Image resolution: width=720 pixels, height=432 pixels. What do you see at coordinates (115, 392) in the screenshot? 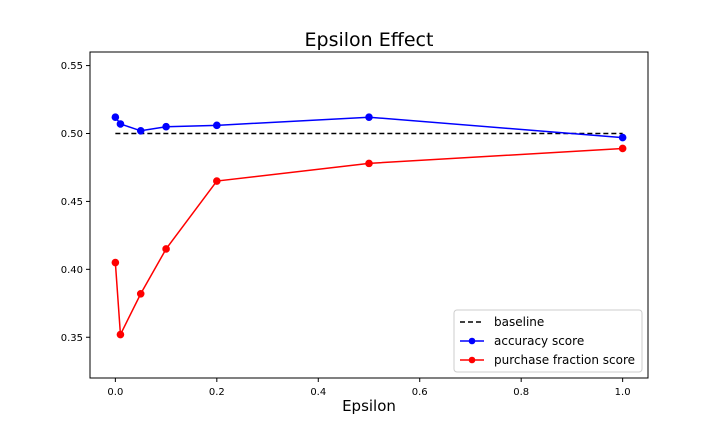
I see `x-tick-label: 0.0` at bounding box center [115, 392].